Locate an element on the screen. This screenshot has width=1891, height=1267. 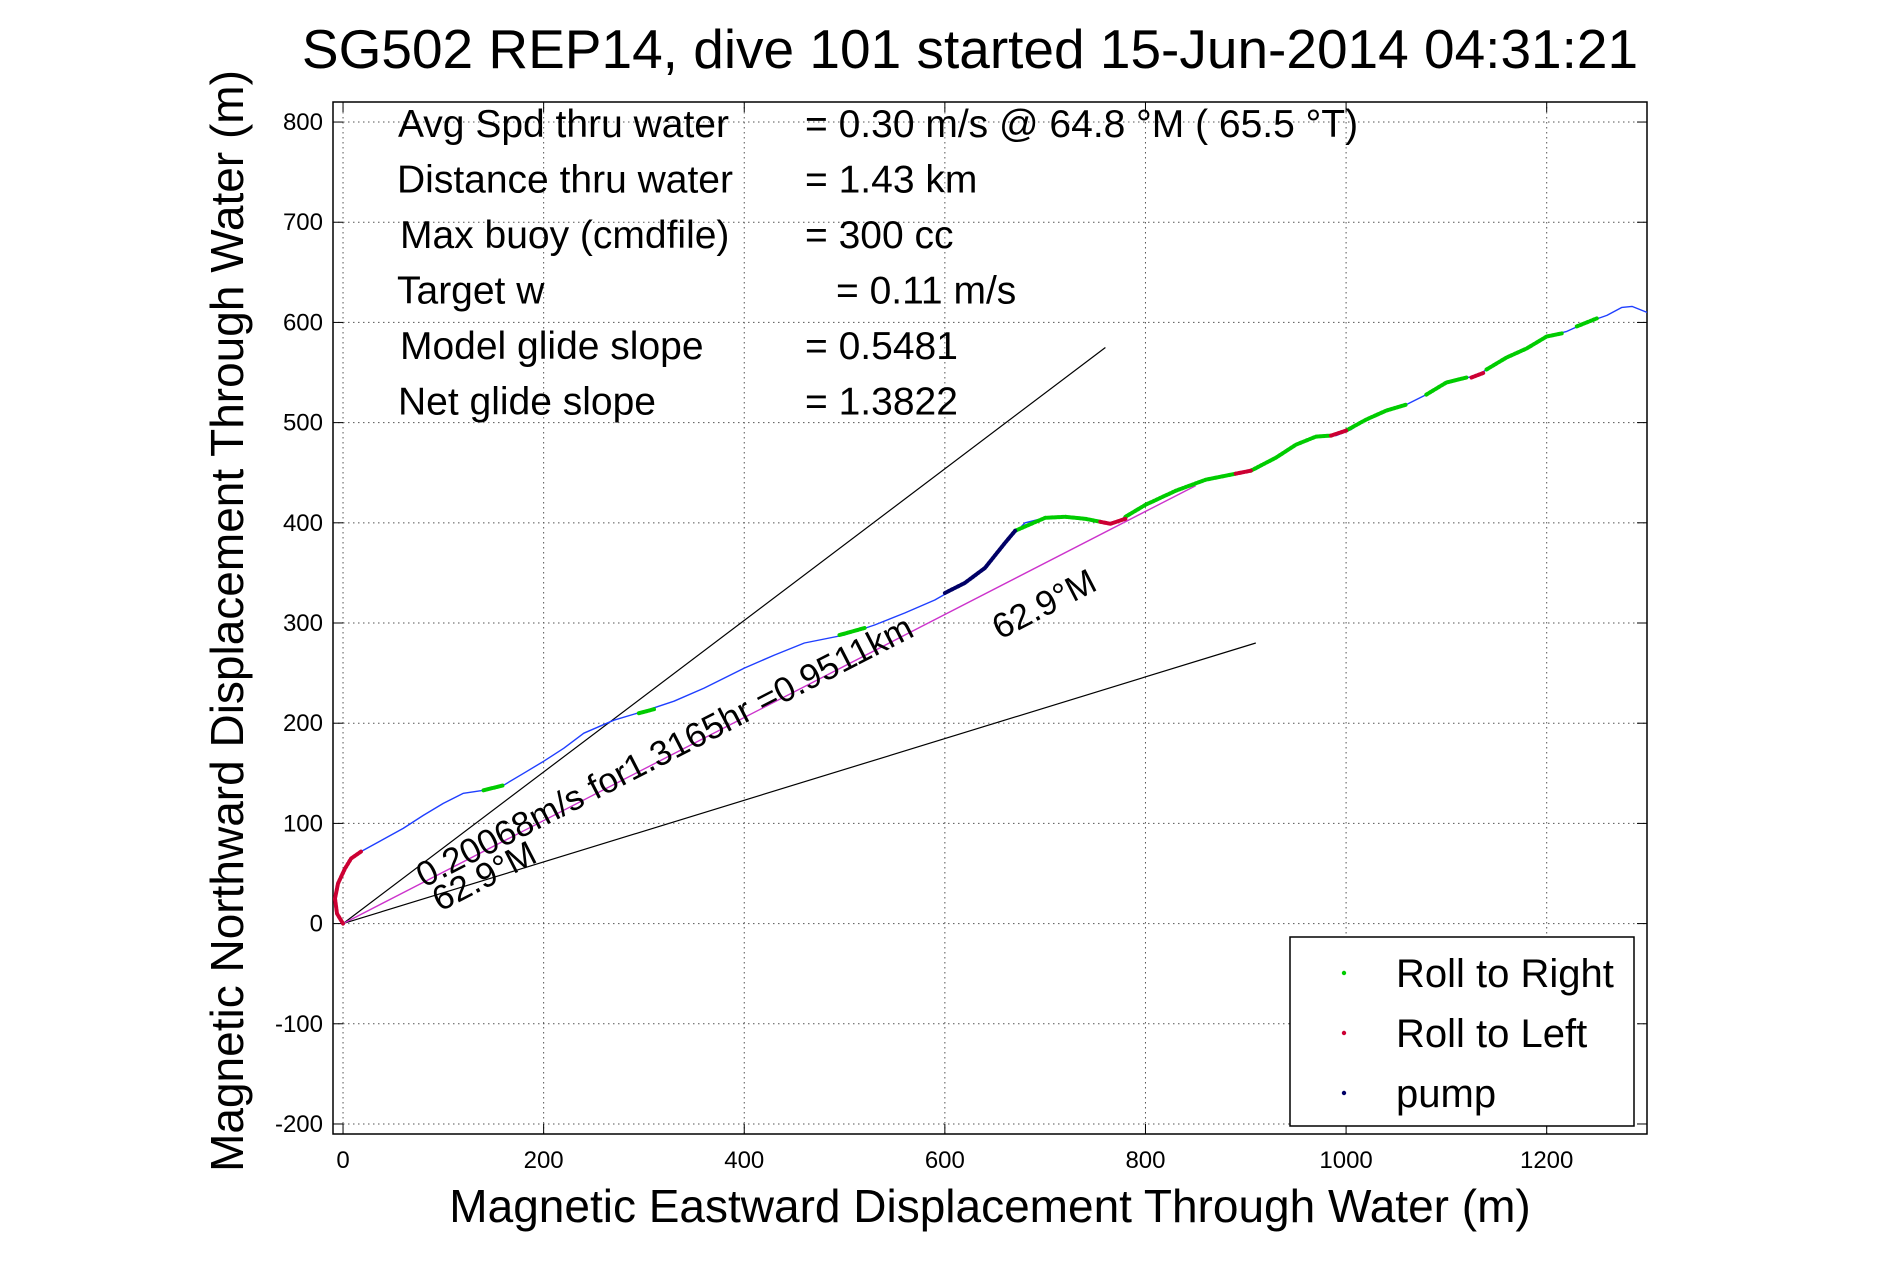
x-tick-label: 1000 is located at coordinates (1345, 1160).